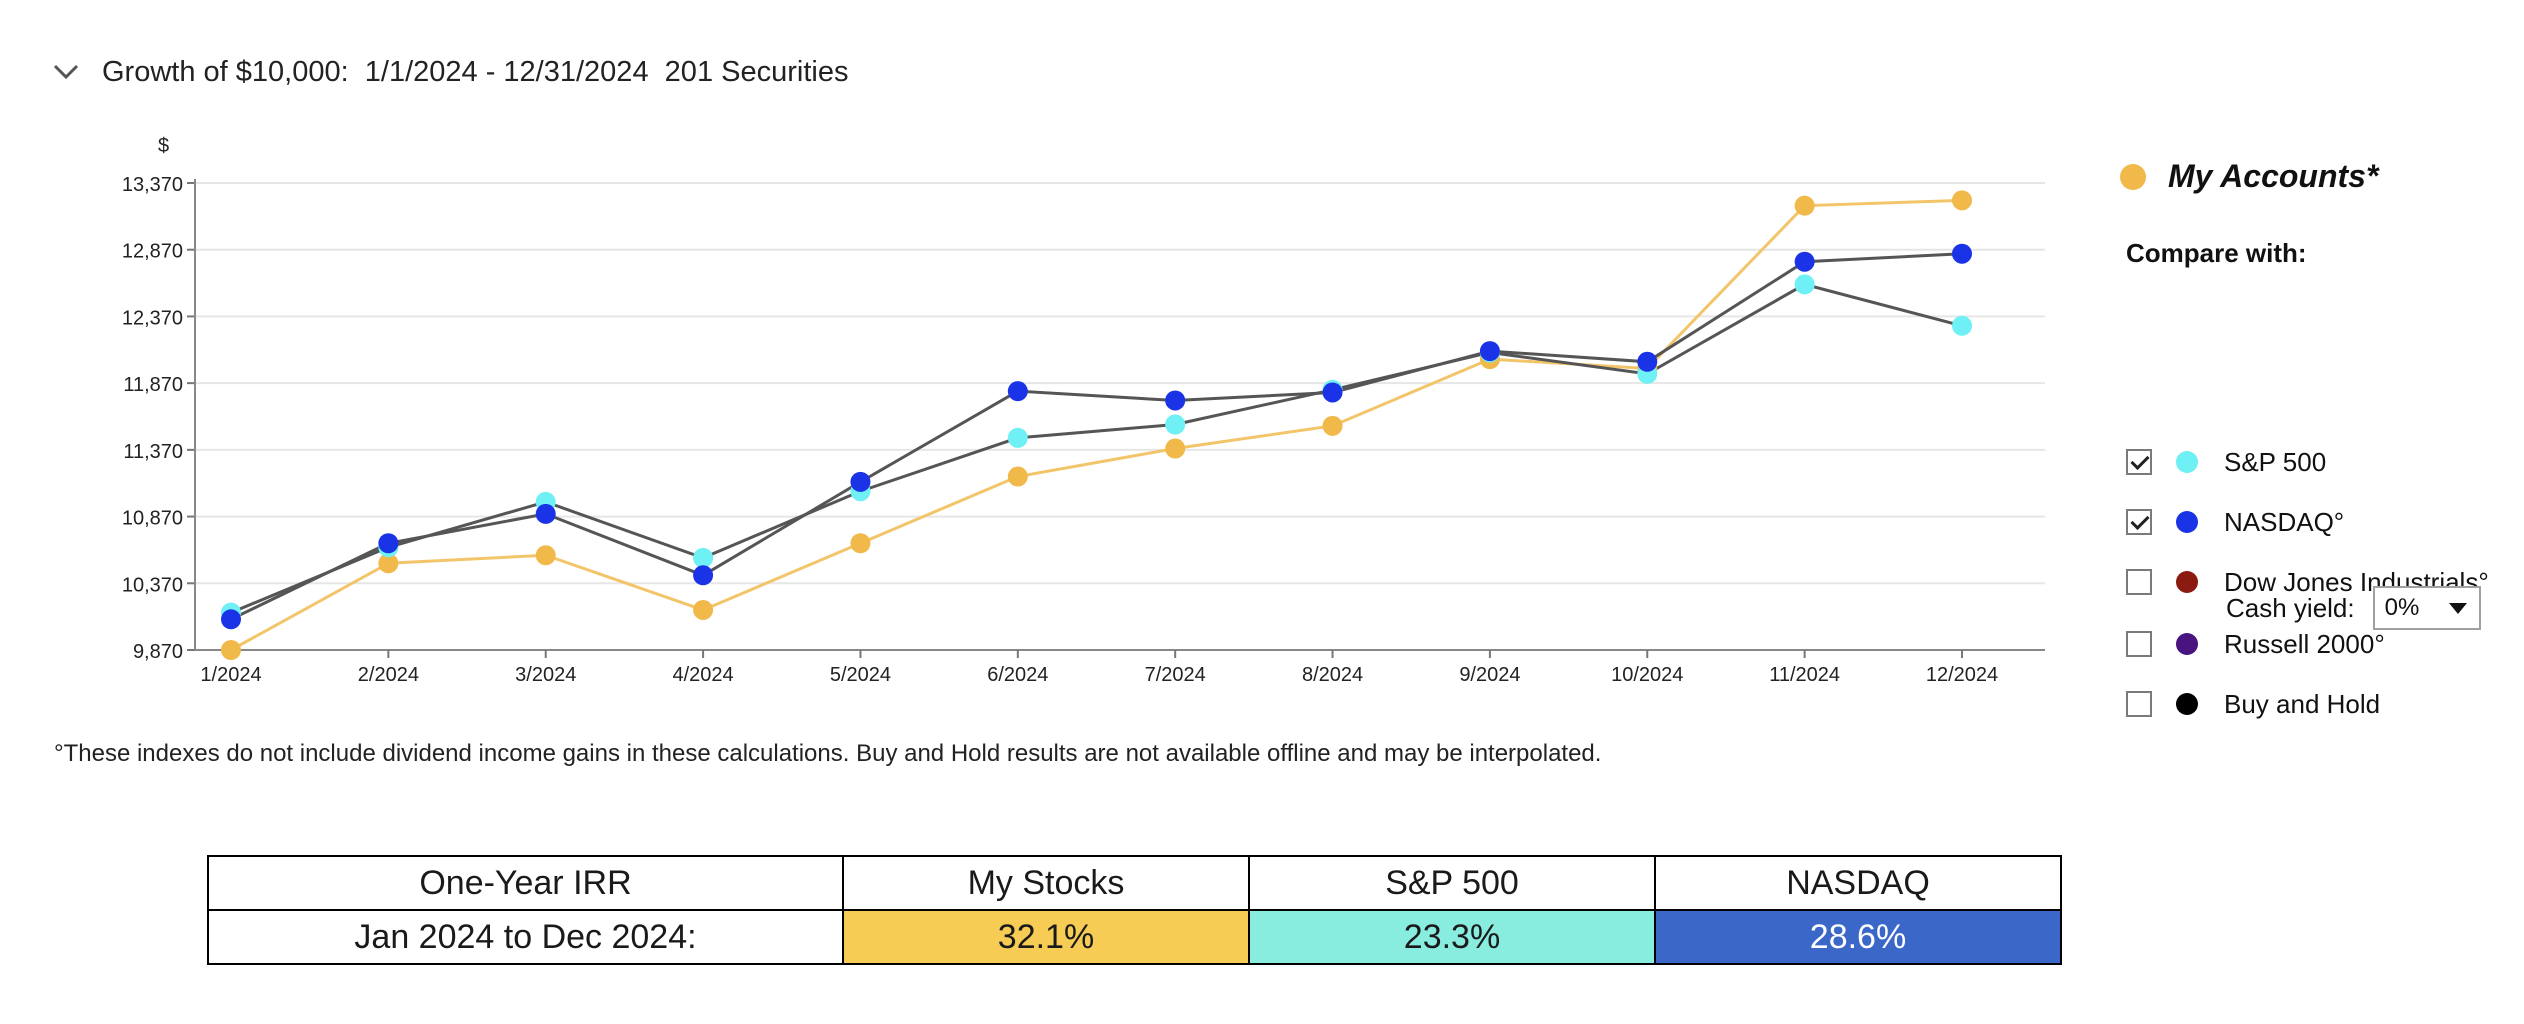  What do you see at coordinates (1046, 883) in the screenshot?
I see `irr-header-cell: My Stocks` at bounding box center [1046, 883].